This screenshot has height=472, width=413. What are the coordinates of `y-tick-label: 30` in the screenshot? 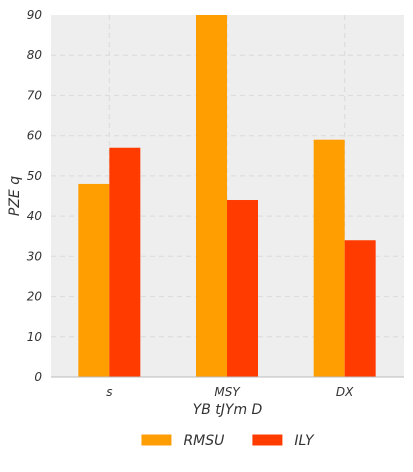 It's located at (35, 256).